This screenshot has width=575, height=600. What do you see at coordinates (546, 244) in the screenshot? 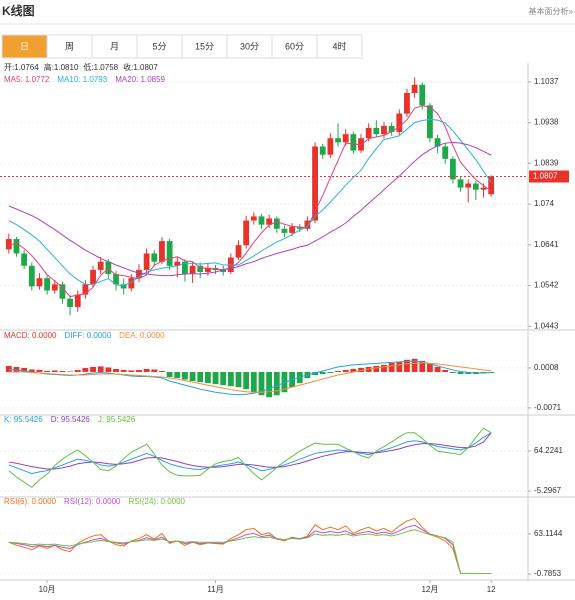
I see `y-tick-label: 1.0641` at bounding box center [546, 244].